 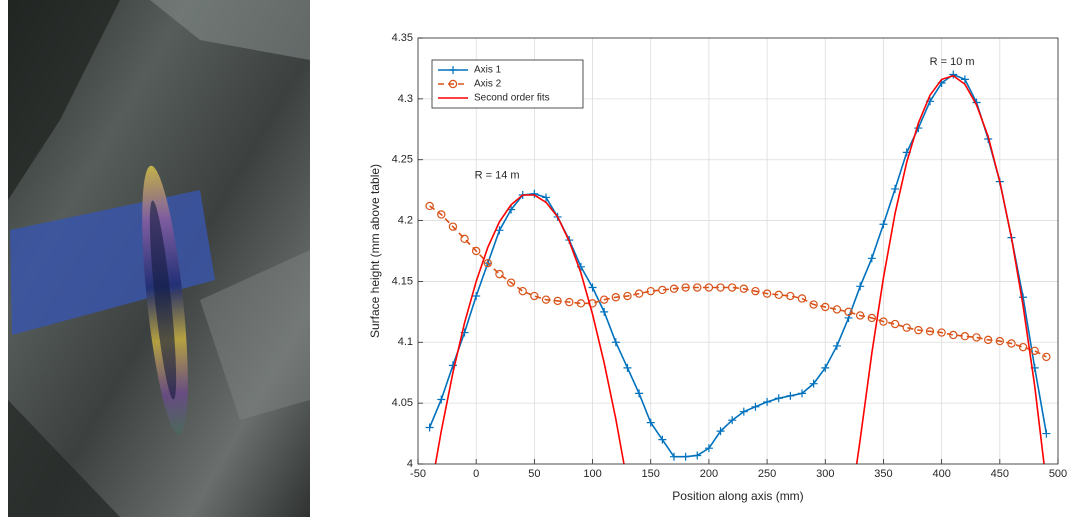 I want to click on x-tick-label: 200, so click(x=709, y=474).